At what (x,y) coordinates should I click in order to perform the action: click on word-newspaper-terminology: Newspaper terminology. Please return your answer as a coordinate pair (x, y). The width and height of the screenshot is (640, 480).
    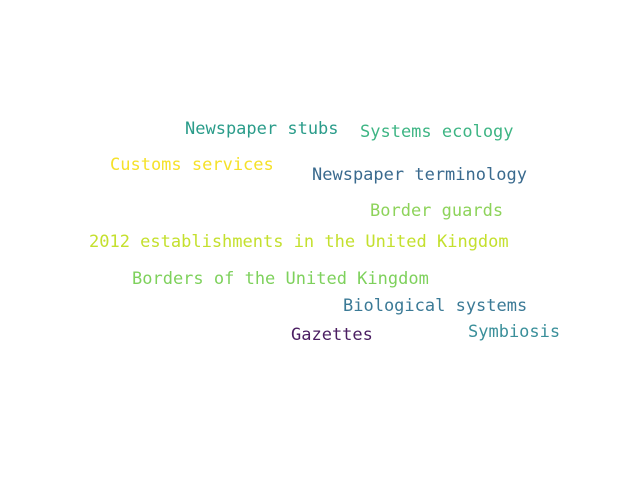
    Looking at the image, I should click on (419, 175).